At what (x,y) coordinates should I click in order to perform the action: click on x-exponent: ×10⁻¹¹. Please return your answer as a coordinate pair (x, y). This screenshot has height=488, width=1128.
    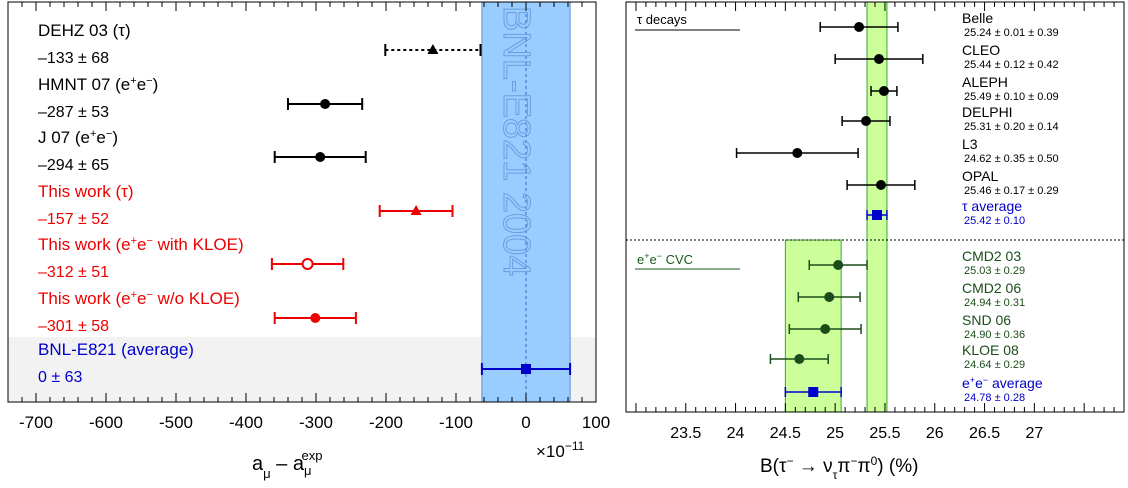
    Looking at the image, I should click on (560, 450).